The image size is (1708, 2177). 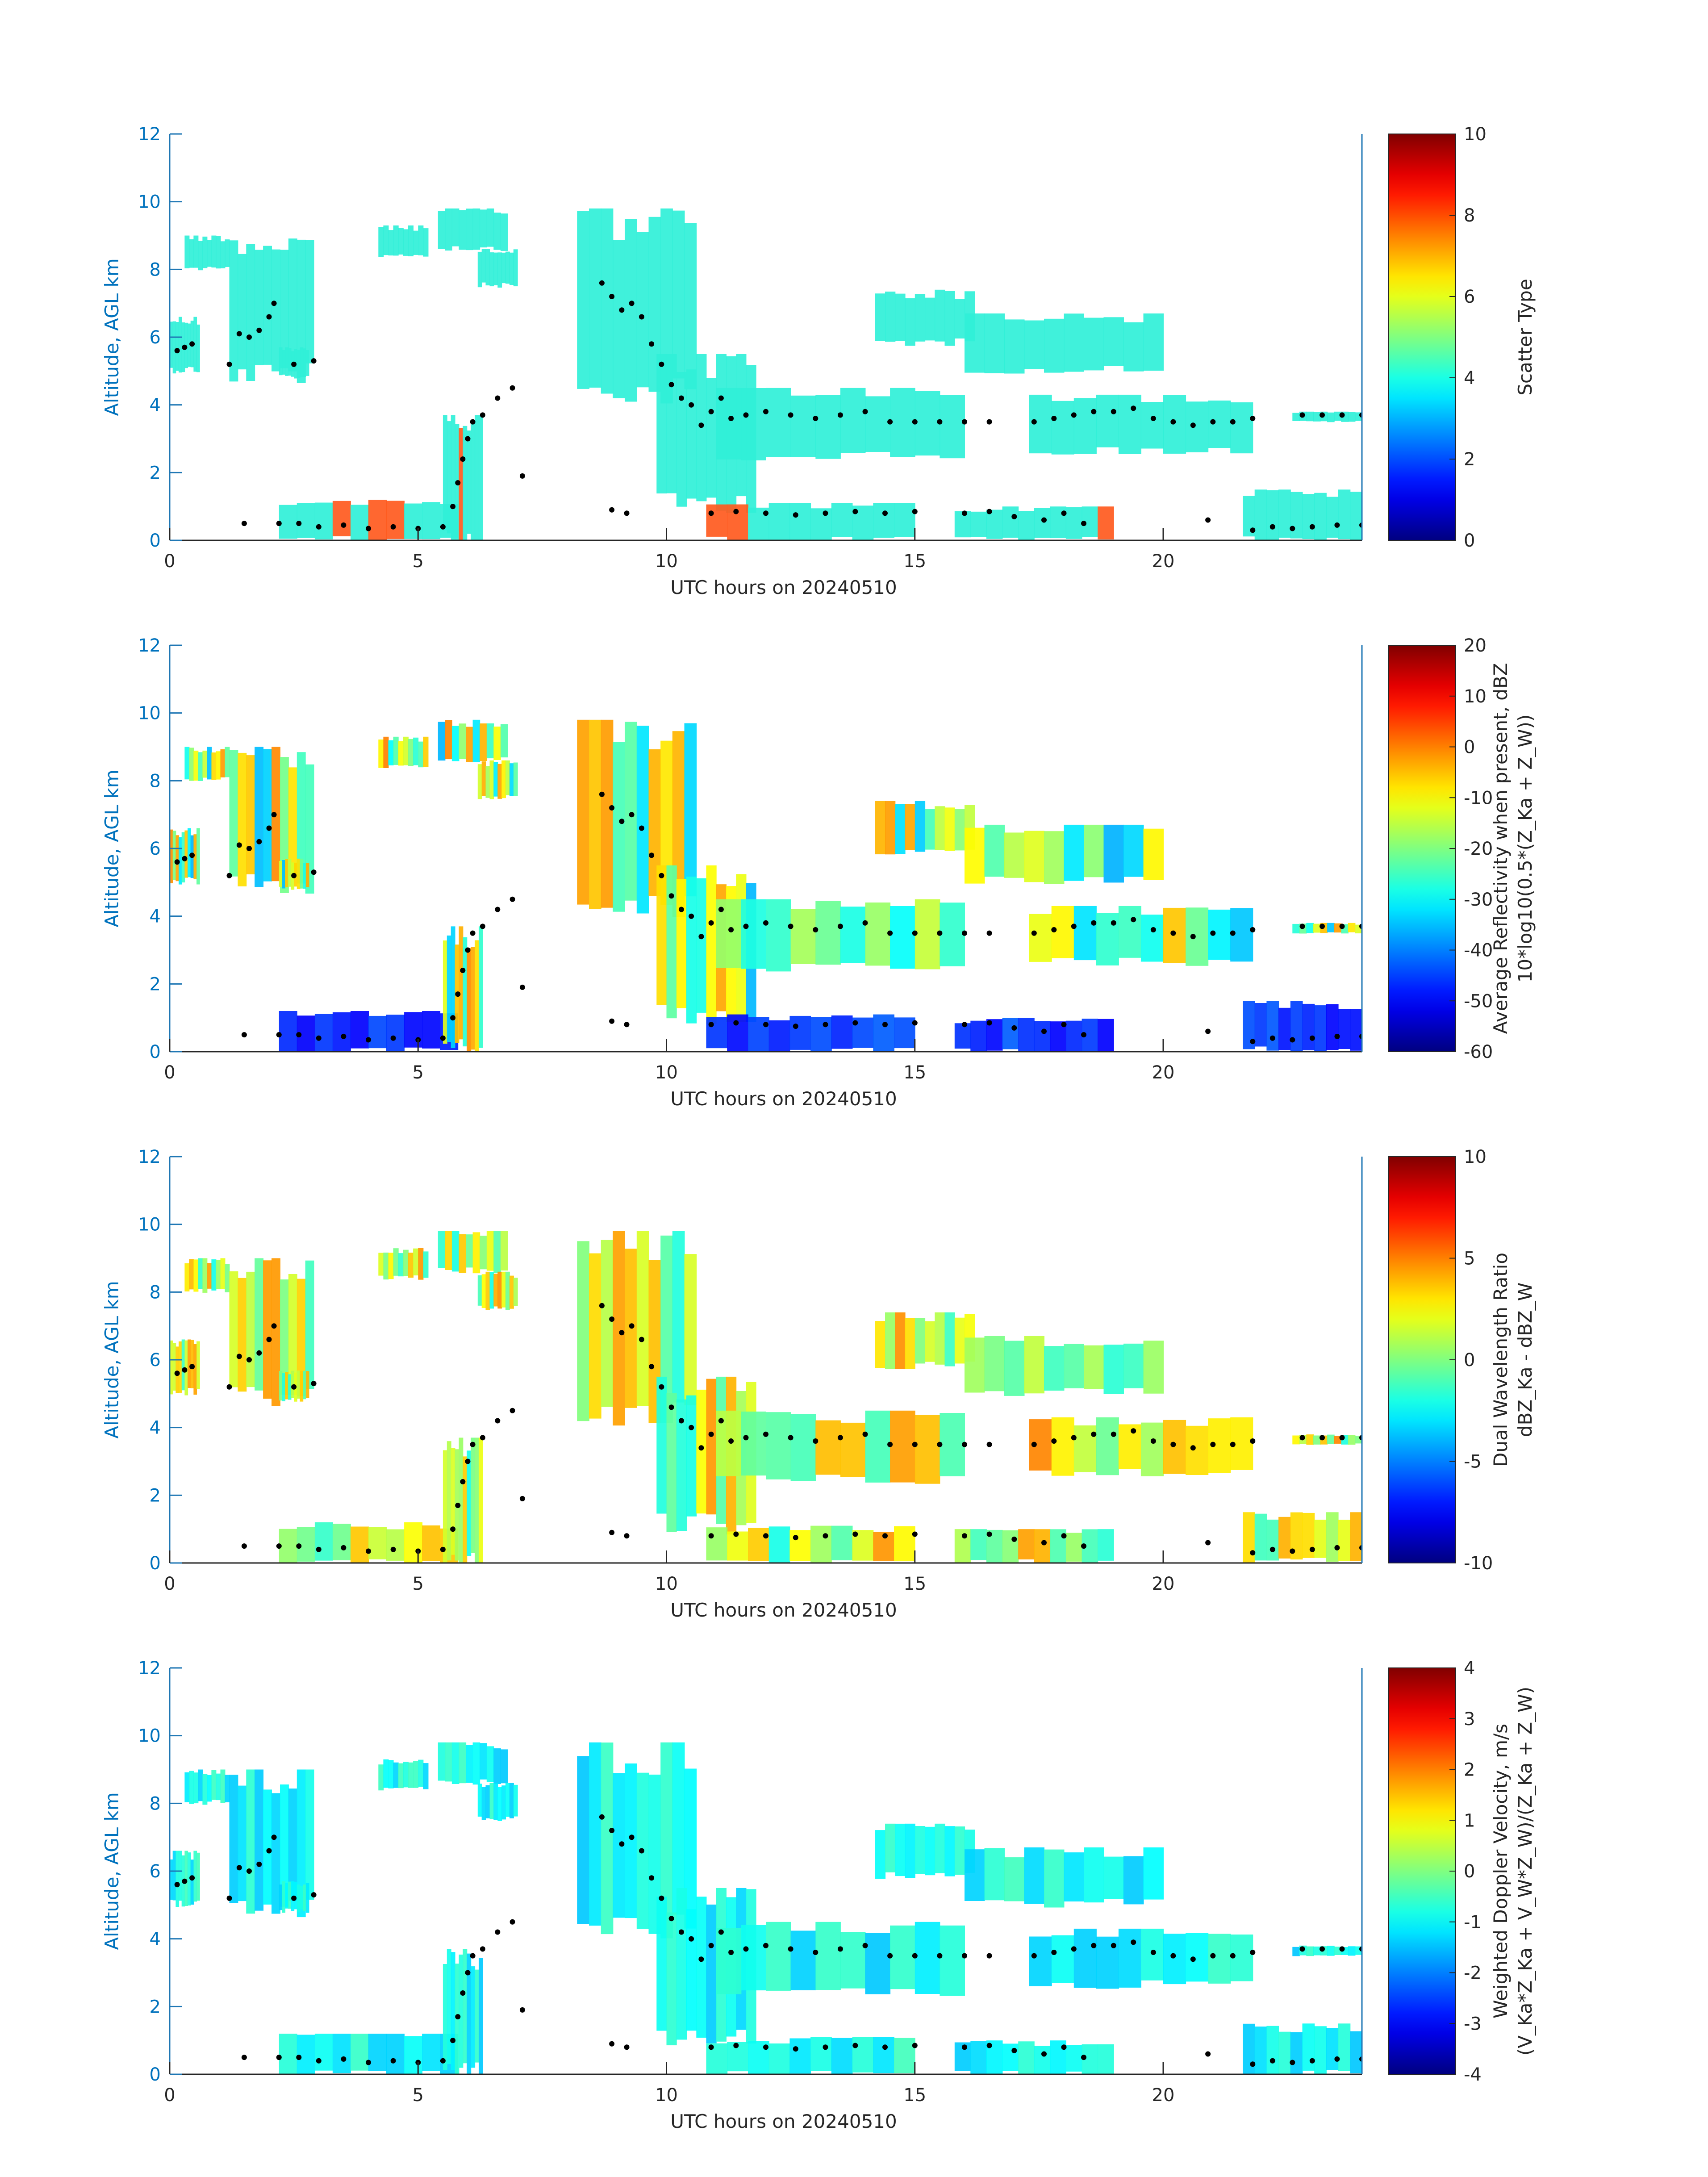 What do you see at coordinates (1469, 1770) in the screenshot?
I see `colorbar-tick-label: 2` at bounding box center [1469, 1770].